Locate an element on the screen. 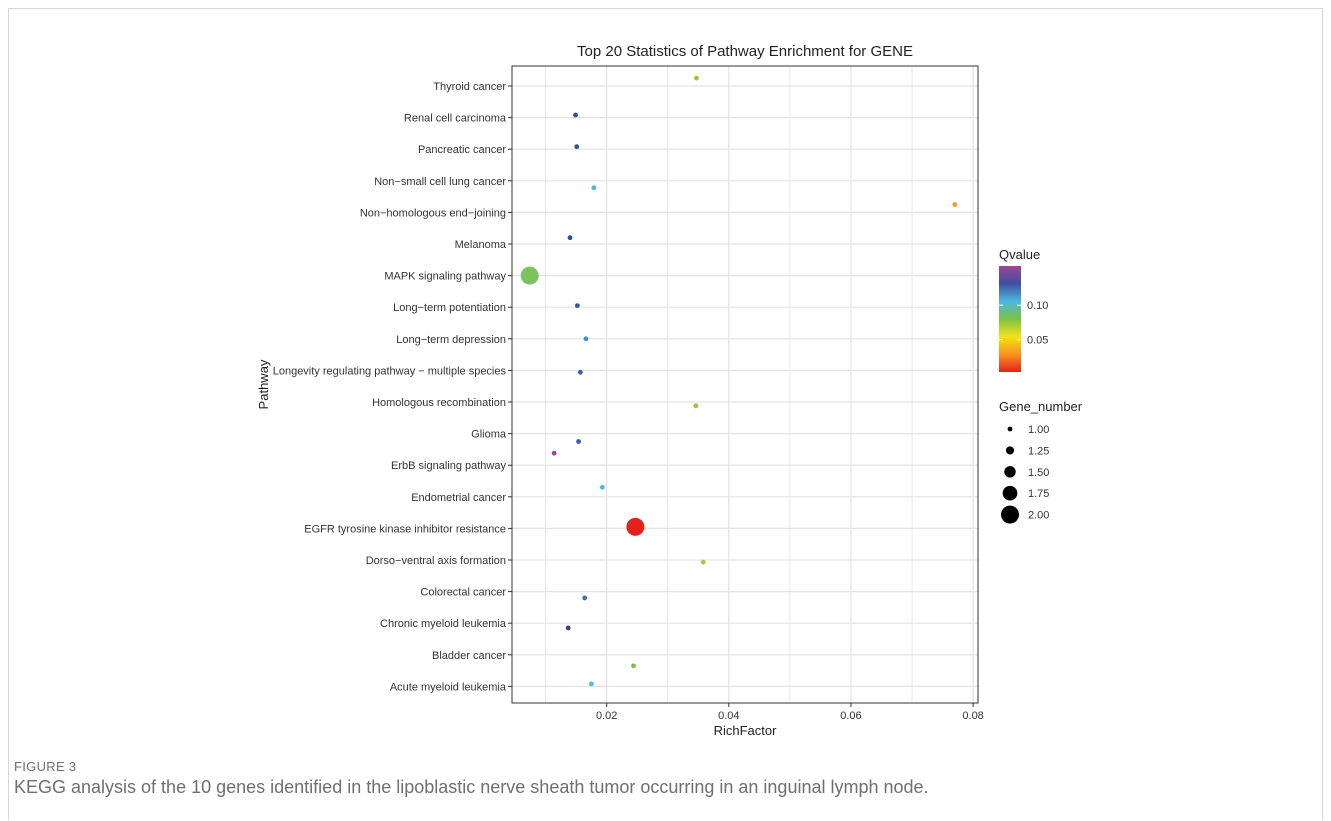  y-tick-label: Pancreatic cancer is located at coordinates (462, 150).